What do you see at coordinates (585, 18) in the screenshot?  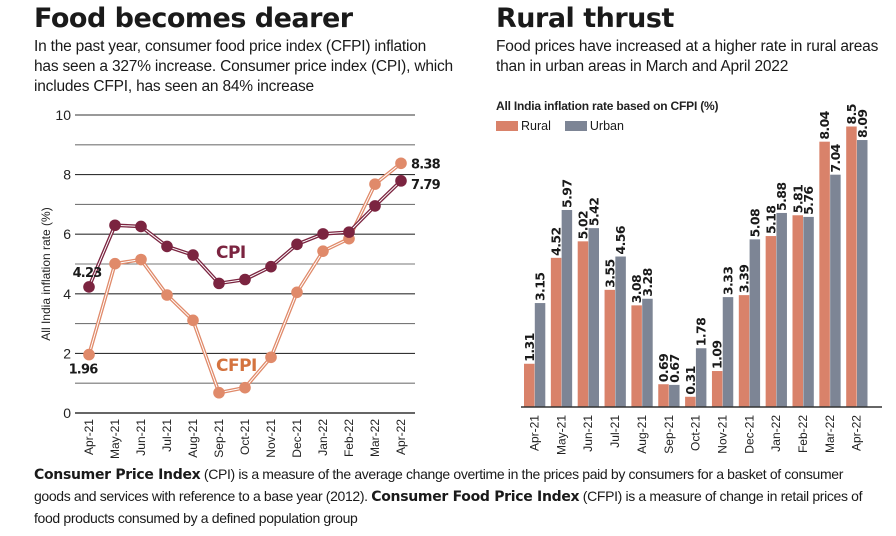 I see `right-chart-title: Rural thrust` at bounding box center [585, 18].